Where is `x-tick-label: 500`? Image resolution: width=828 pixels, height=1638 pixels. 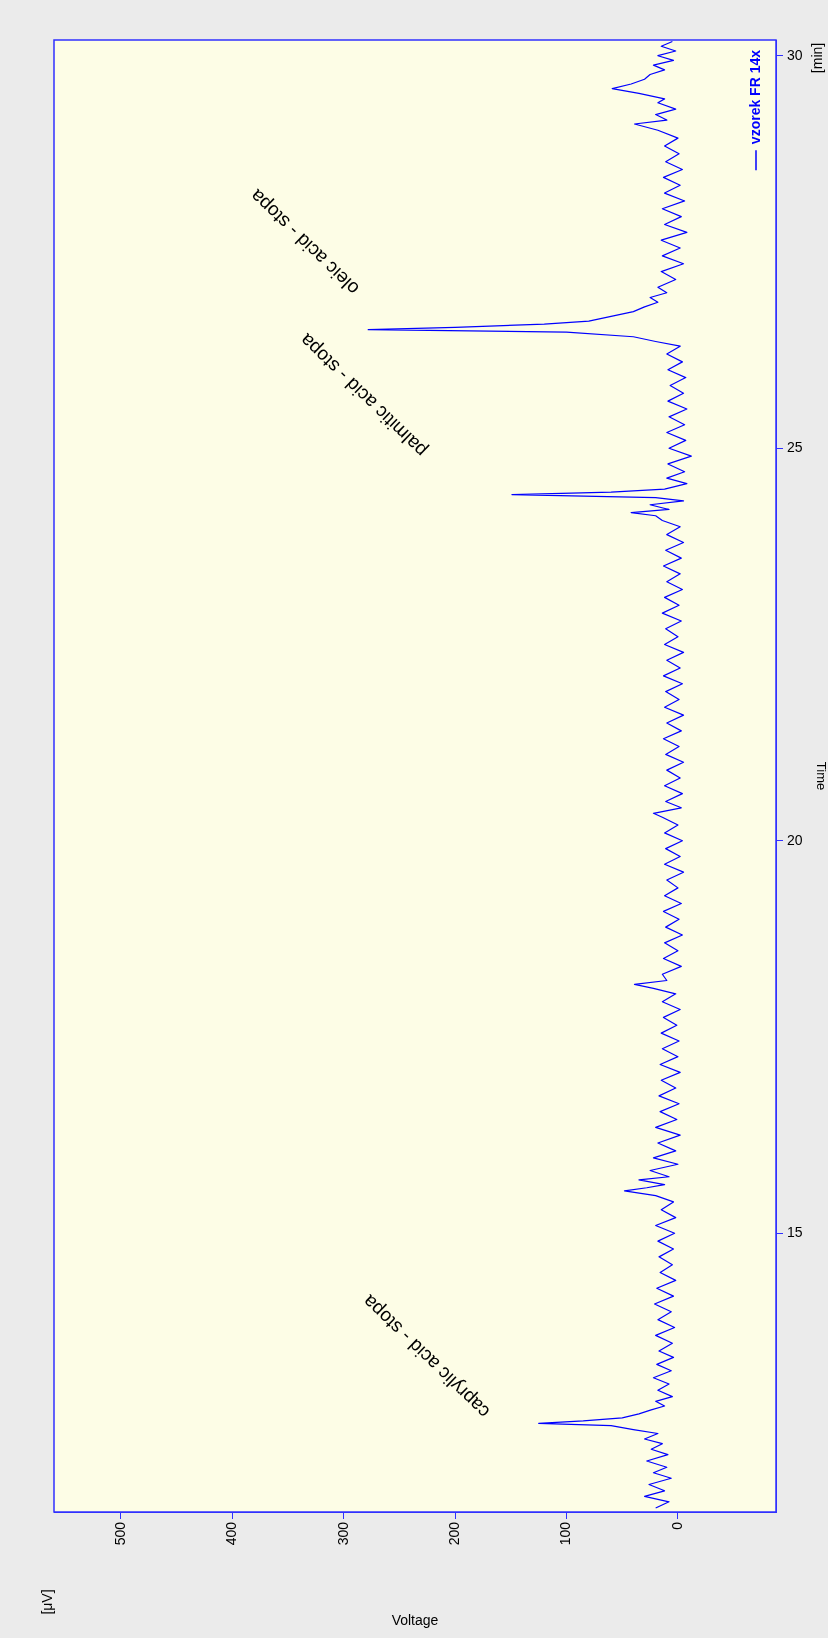
x-tick-label: 500 is located at coordinates (119, 1533).